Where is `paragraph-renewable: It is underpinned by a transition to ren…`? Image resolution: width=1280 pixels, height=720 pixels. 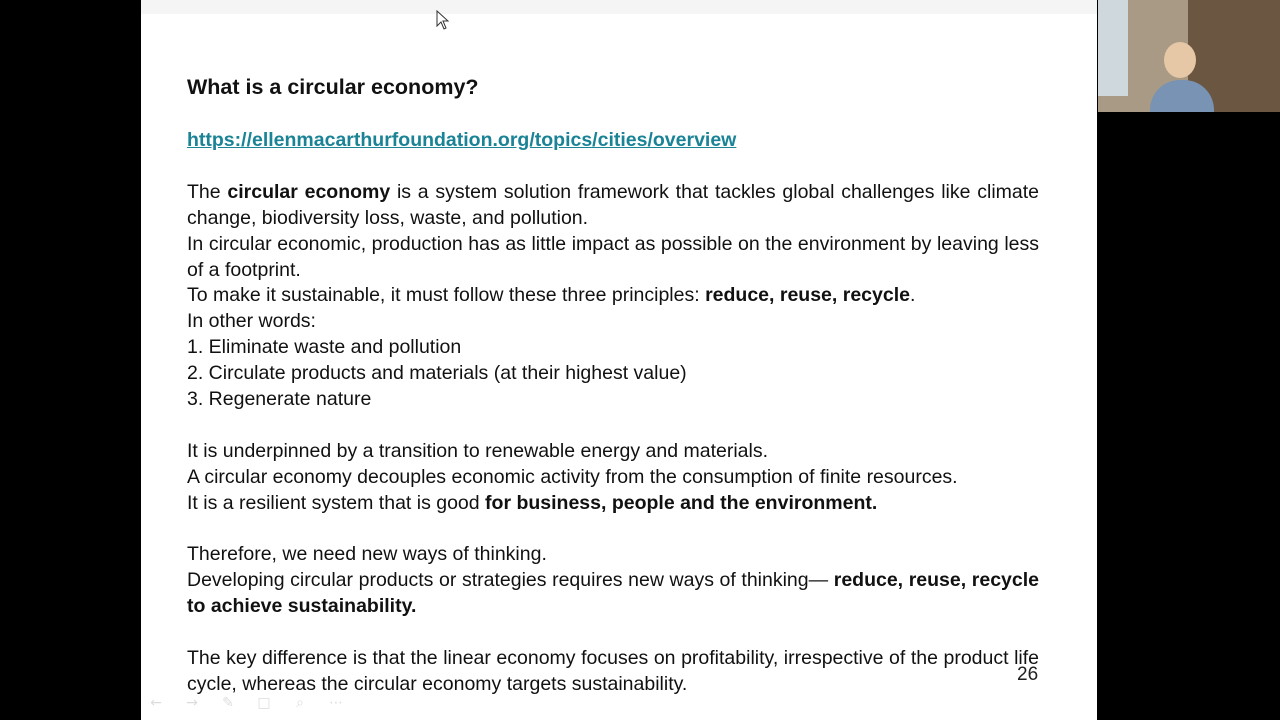
paragraph-renewable: It is underpinned by a transition to ren… is located at coordinates (478, 450).